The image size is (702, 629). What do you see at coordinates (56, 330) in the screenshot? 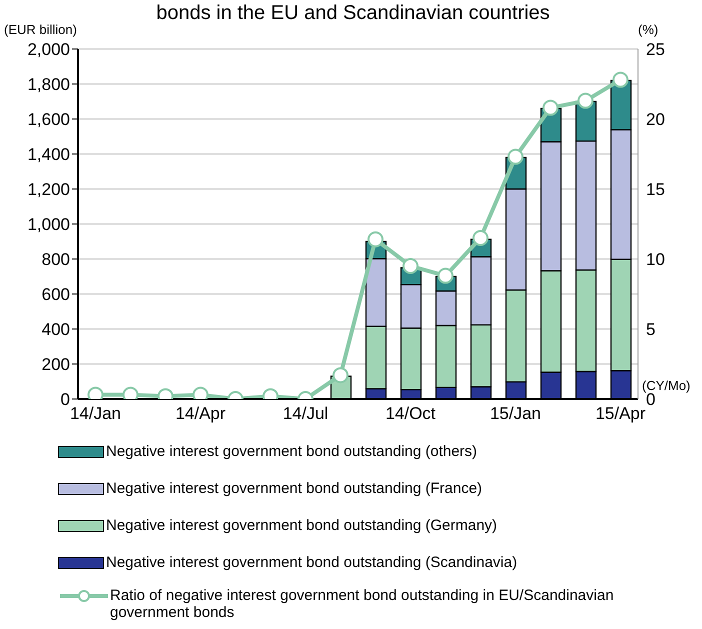
I see `y-tick-label: 400` at bounding box center [56, 330].